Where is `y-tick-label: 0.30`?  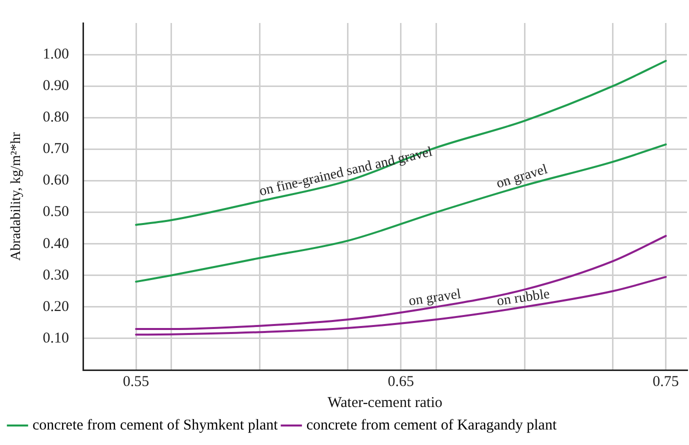 y-tick-label: 0.30 is located at coordinates (56, 275).